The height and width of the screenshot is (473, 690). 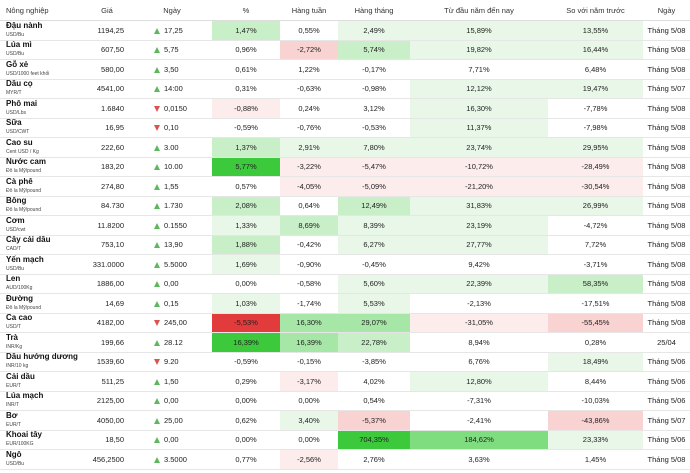 I want to click on weekly-cell: -0,90%, so click(x=309, y=264).